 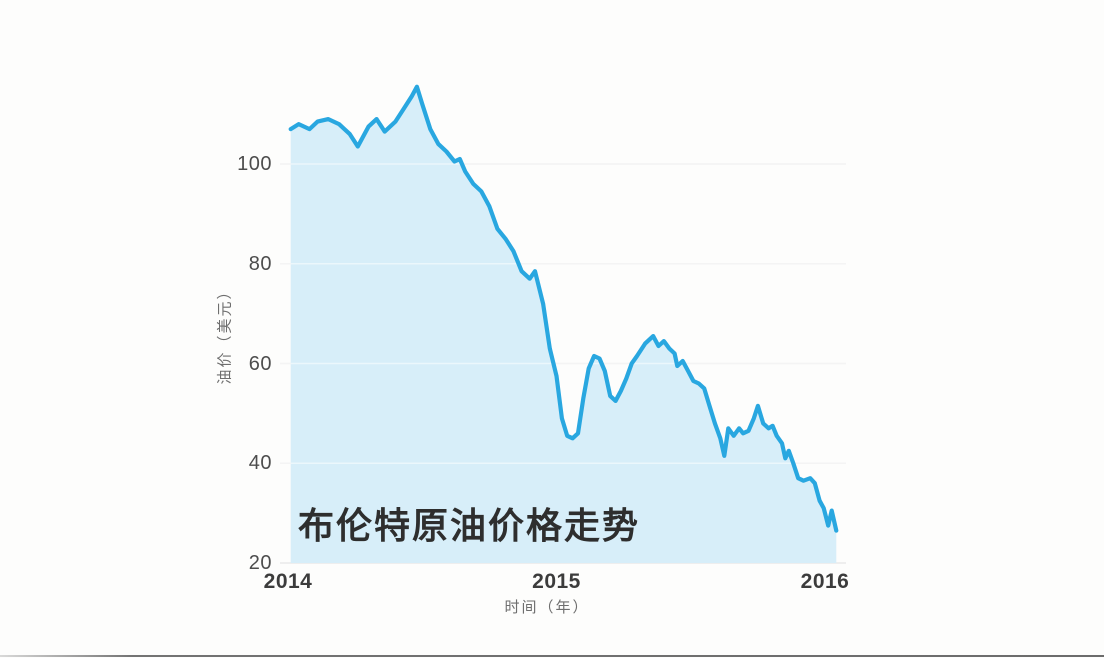 What do you see at coordinates (225, 333) in the screenshot?
I see `y-axis-title: 油价（美元）` at bounding box center [225, 333].